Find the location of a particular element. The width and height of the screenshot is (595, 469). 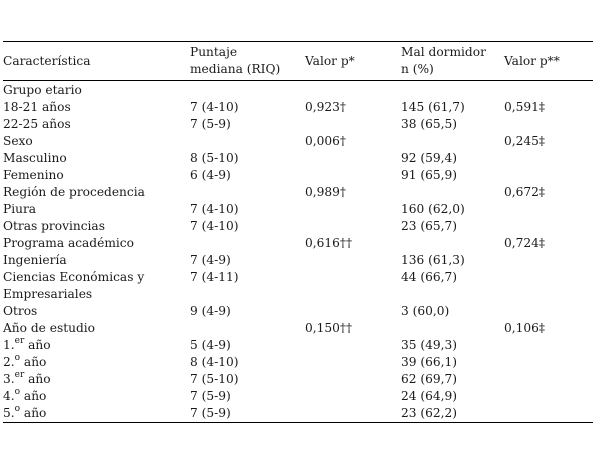

table-row: 5.o año 7 (5-9) 23 (62,2) is located at coordinates (298, 413).